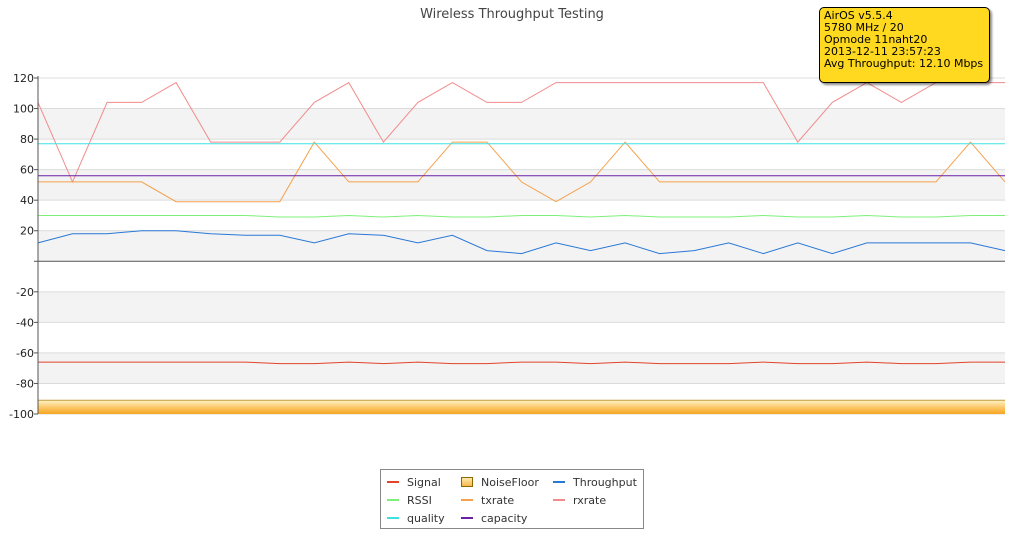 This screenshot has height=550, width=1024. I want to click on legend-item-rxrate: rxrate, so click(579, 500).